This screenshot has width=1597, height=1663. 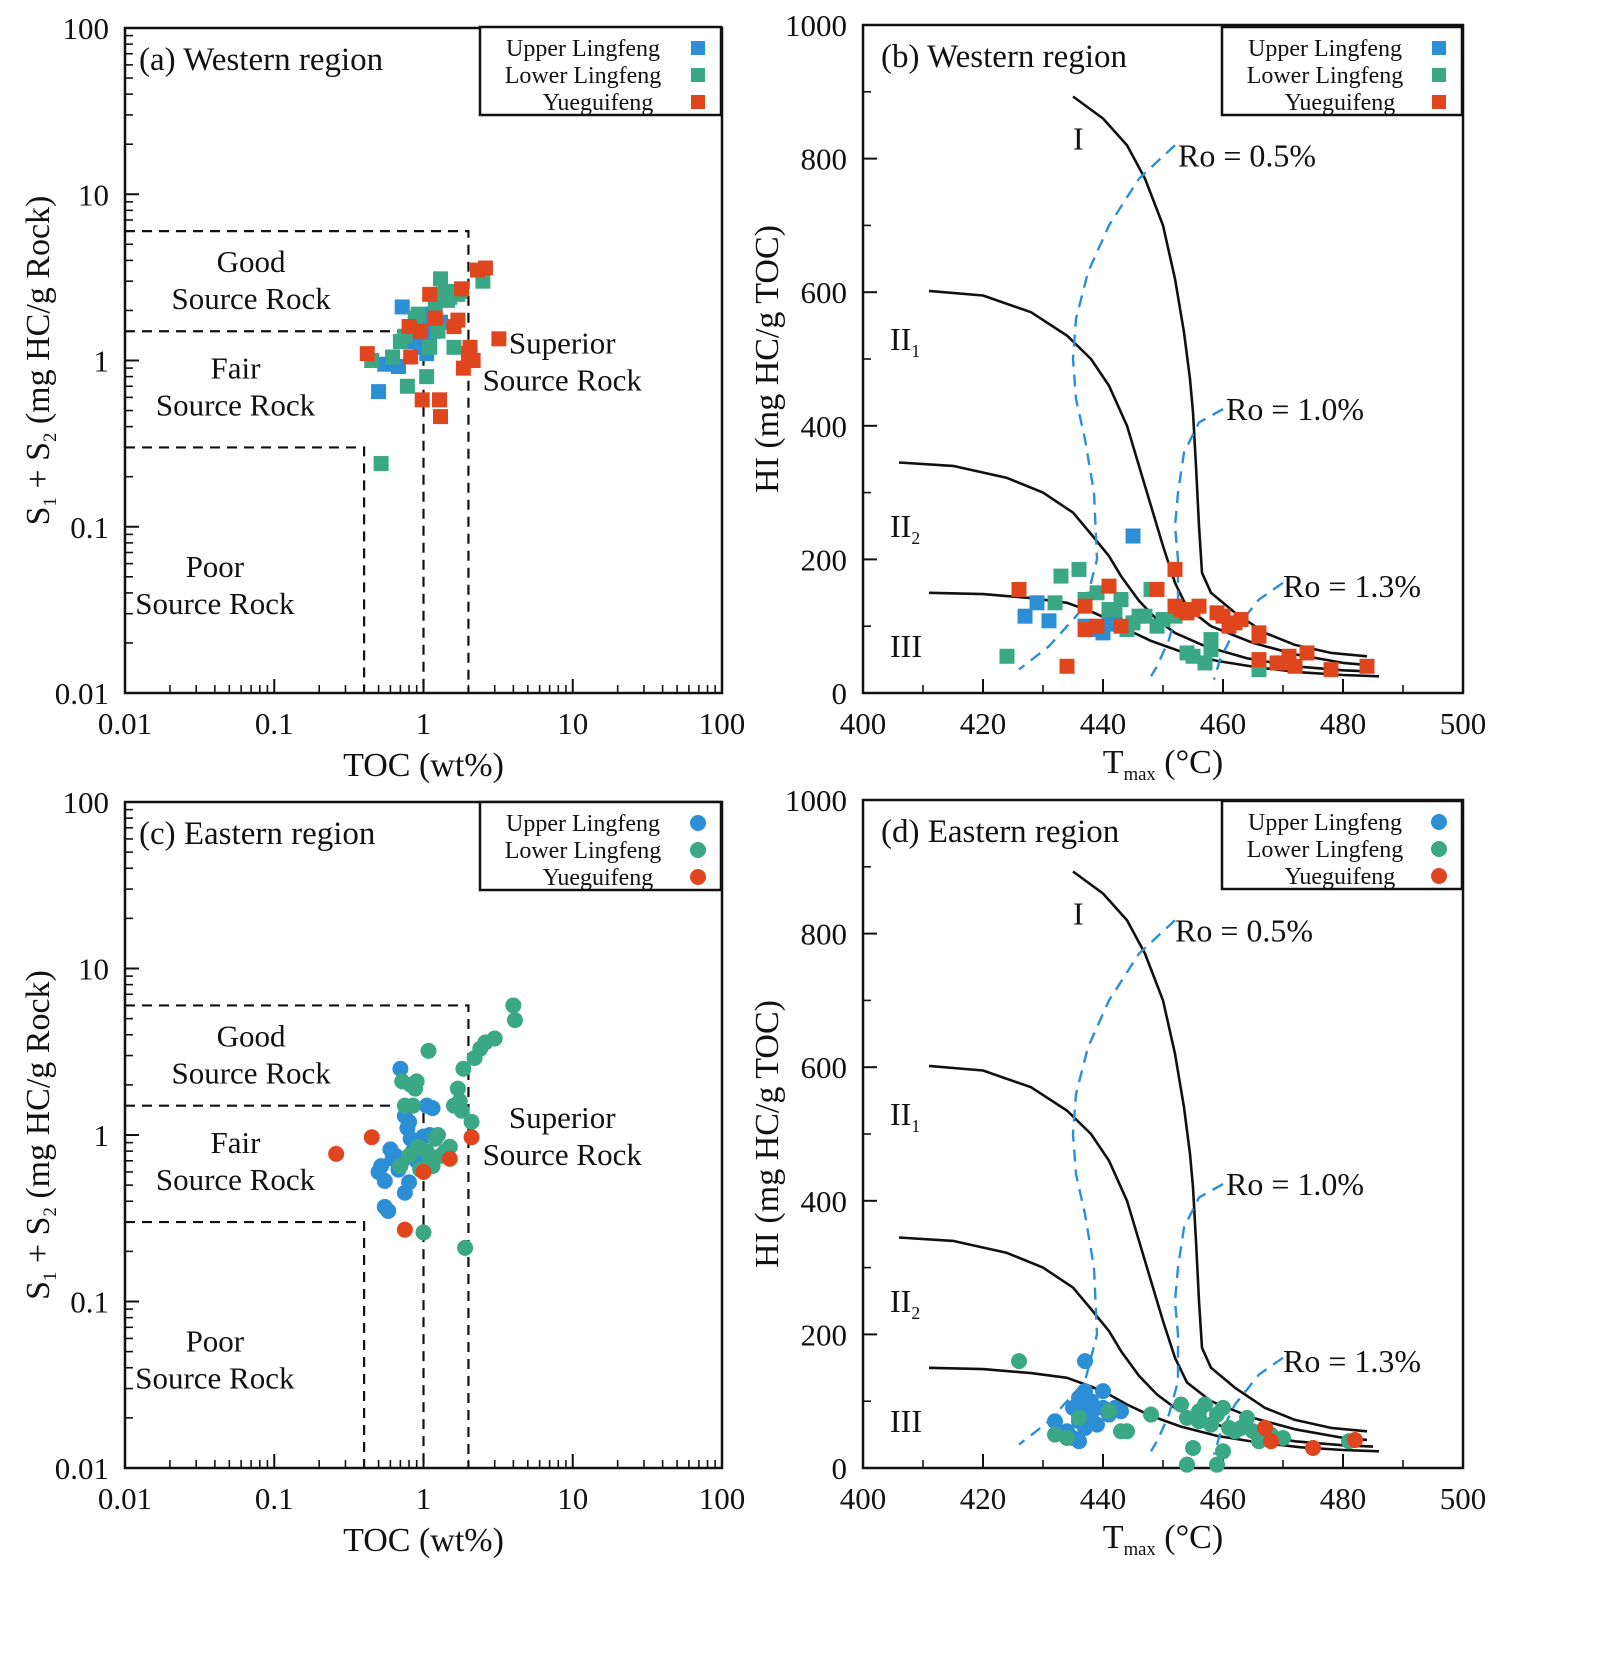 What do you see at coordinates (274, 1498) in the screenshot?
I see `x-tick-label: 0.1` at bounding box center [274, 1498].